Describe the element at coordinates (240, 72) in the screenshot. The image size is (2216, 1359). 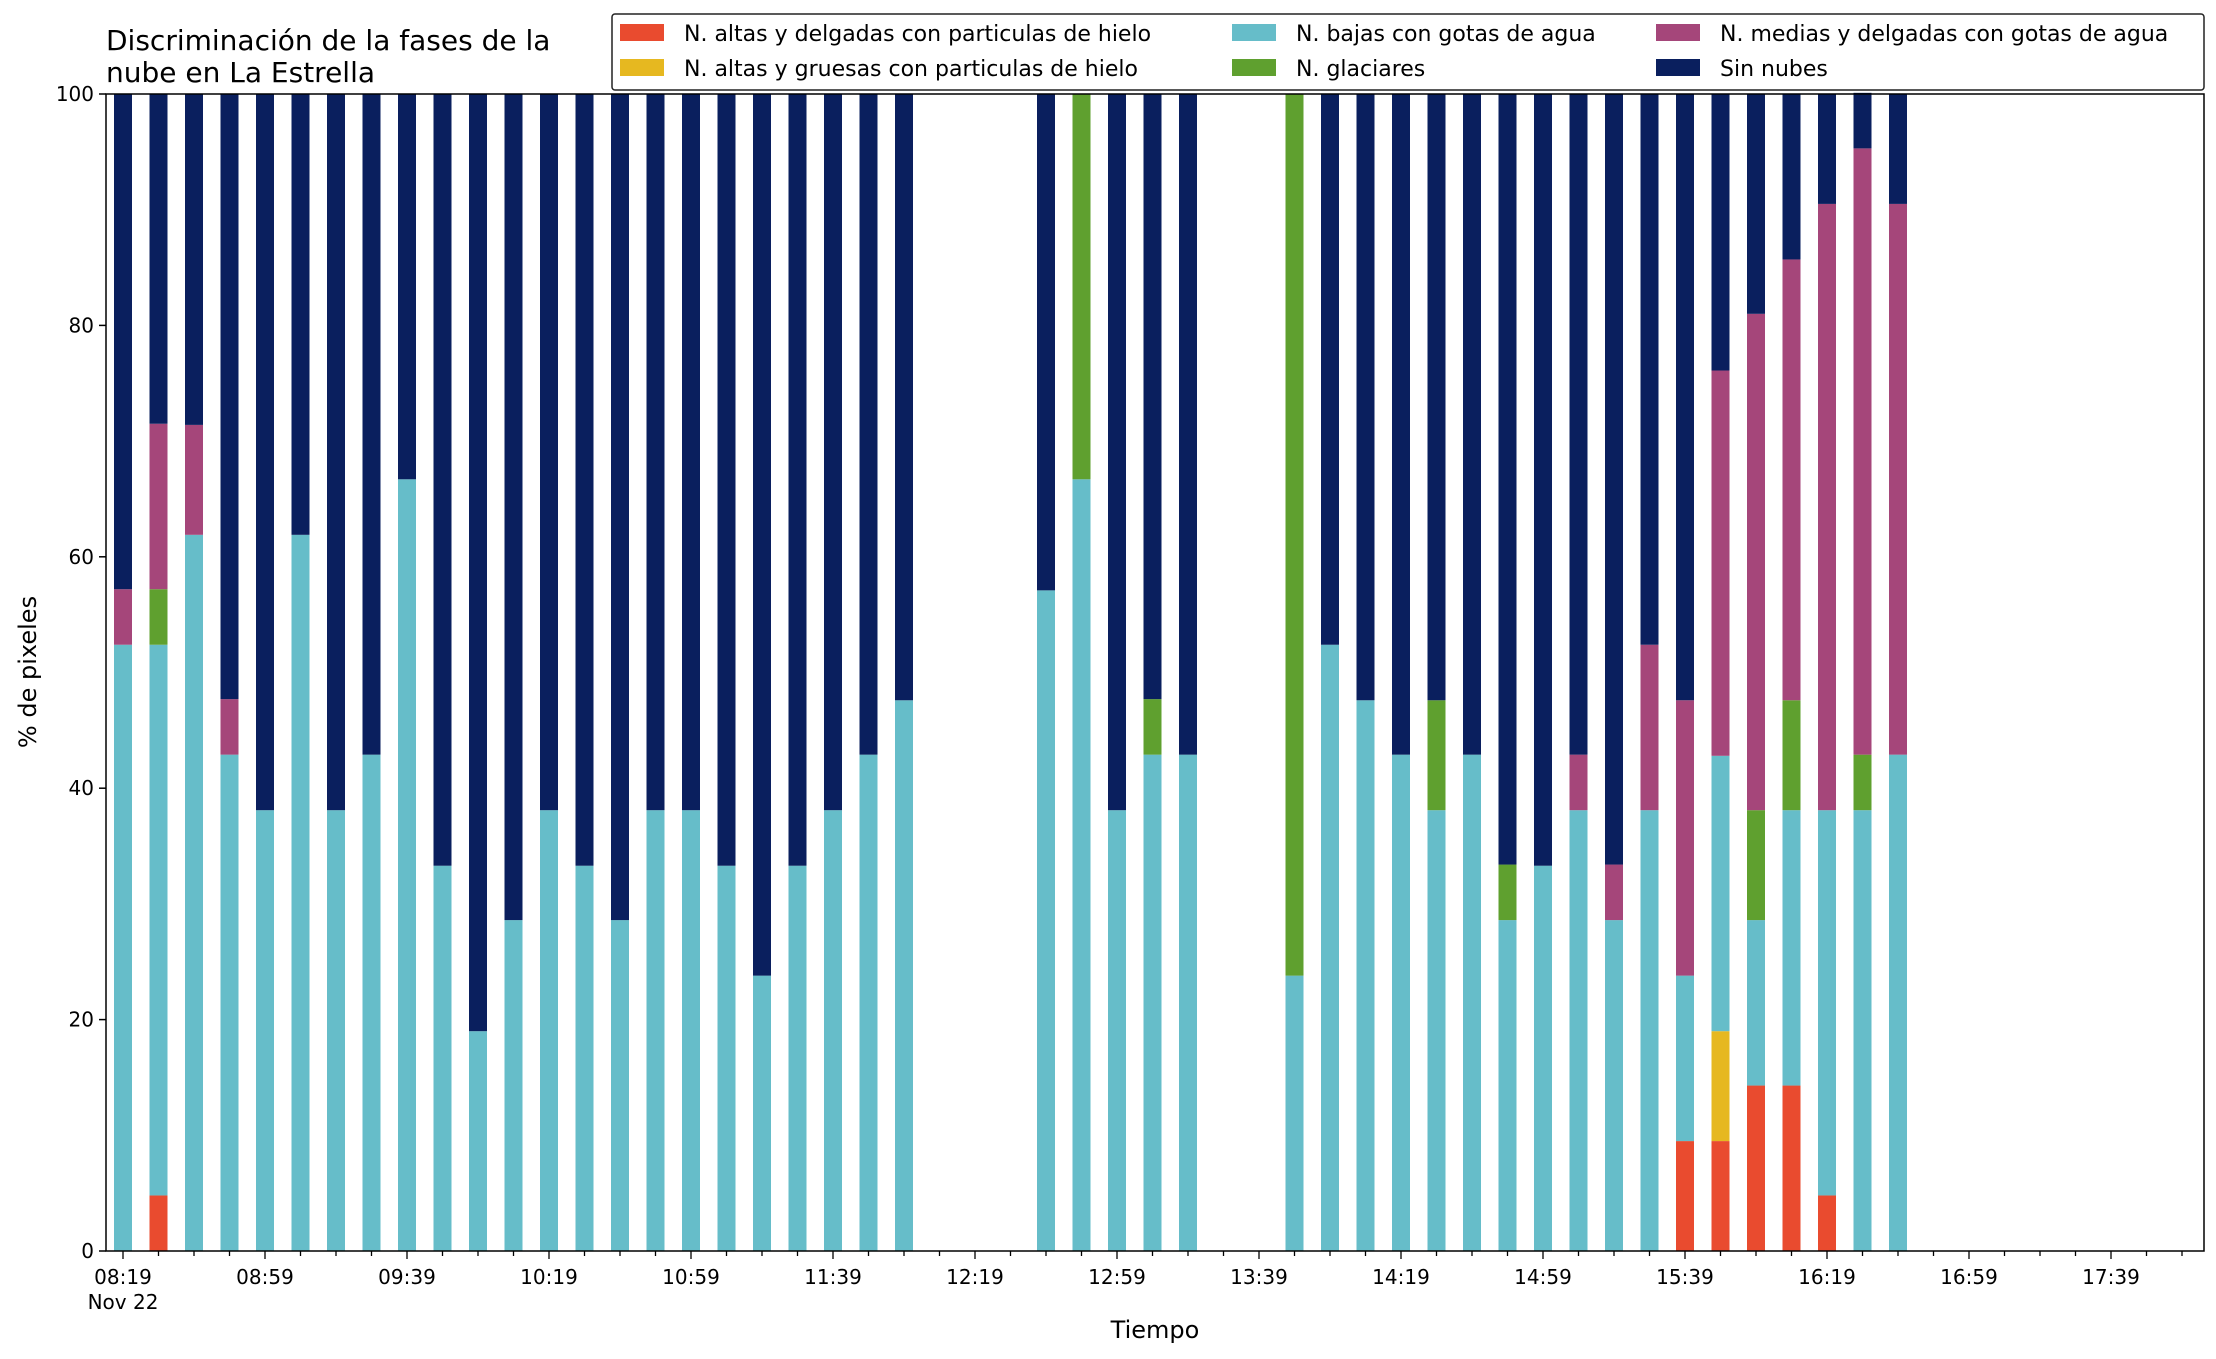
I see `chart-title-line-2: nube en La Estrella` at that location.